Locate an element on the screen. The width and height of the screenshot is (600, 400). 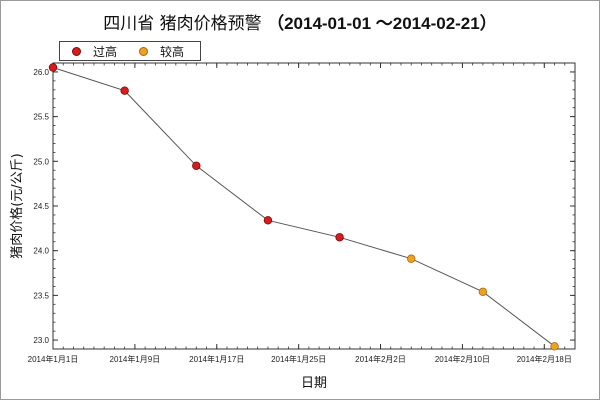
x-tick-label: 2014年1月9日 is located at coordinates (135, 359).